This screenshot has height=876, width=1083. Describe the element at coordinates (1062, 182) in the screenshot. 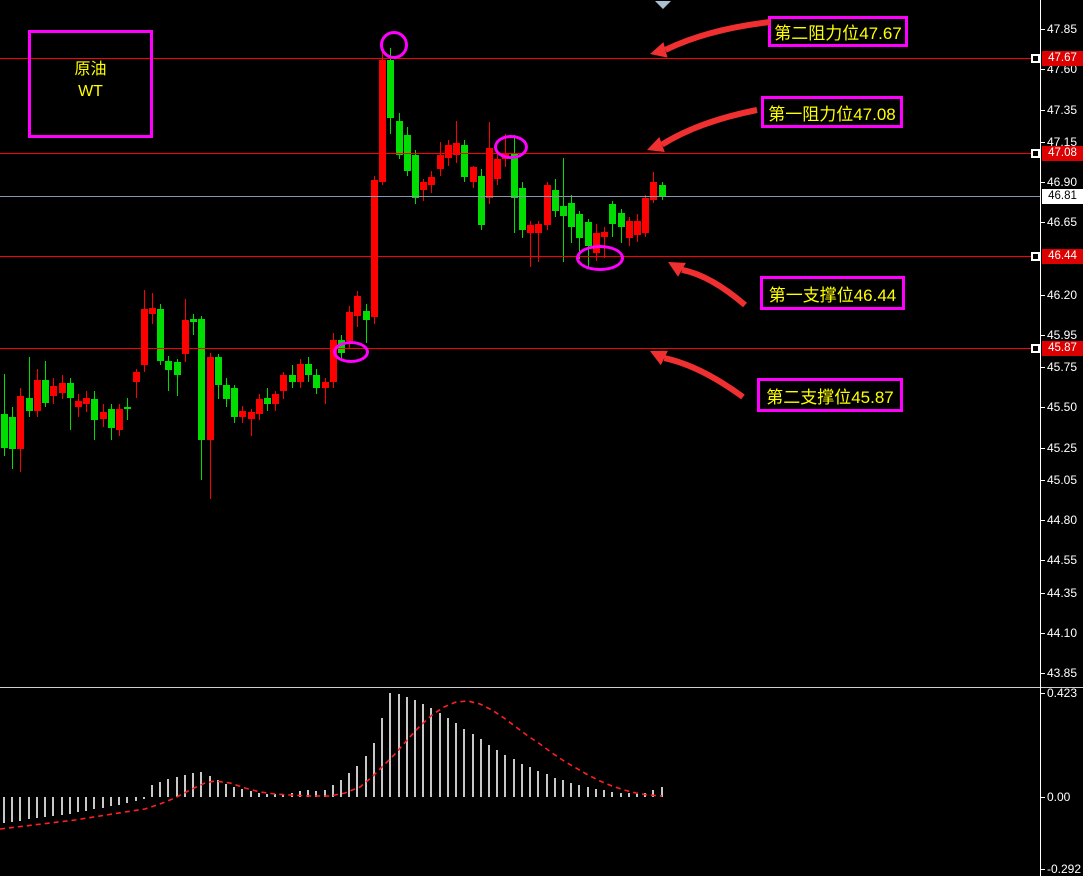

I see `axis-price-label: 46.90` at that location.